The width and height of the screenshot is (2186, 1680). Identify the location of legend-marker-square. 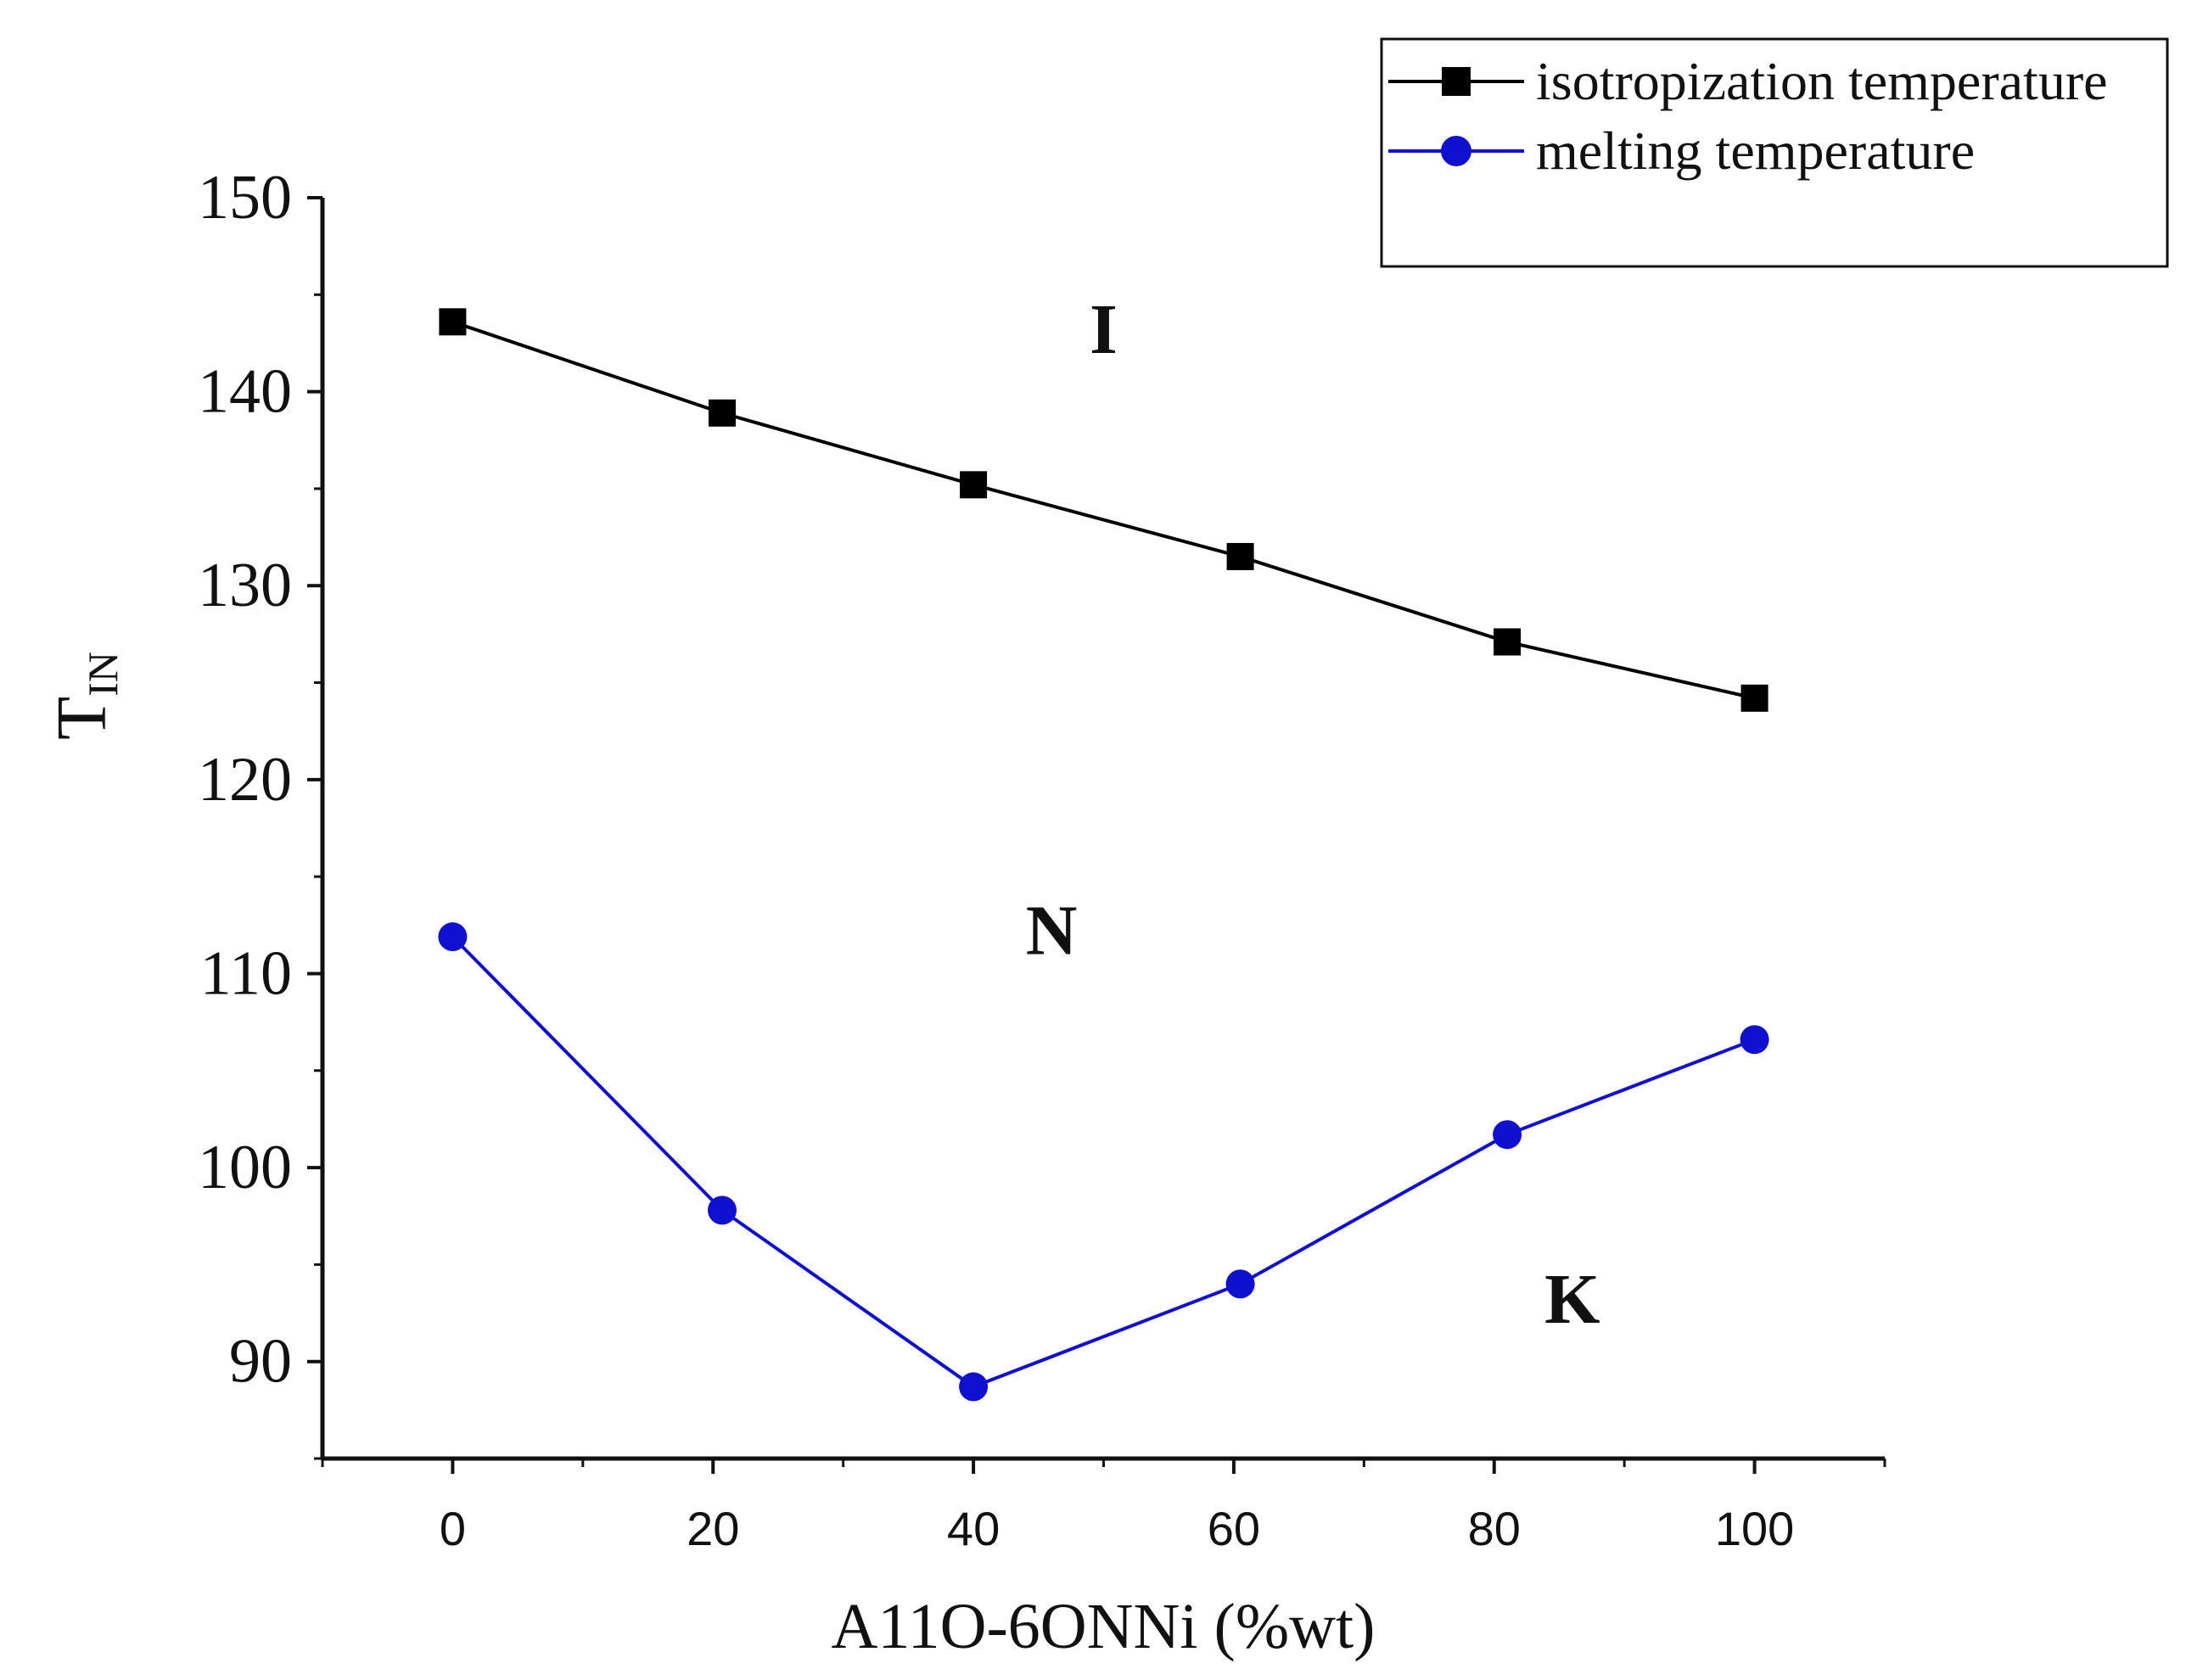
(1456, 81).